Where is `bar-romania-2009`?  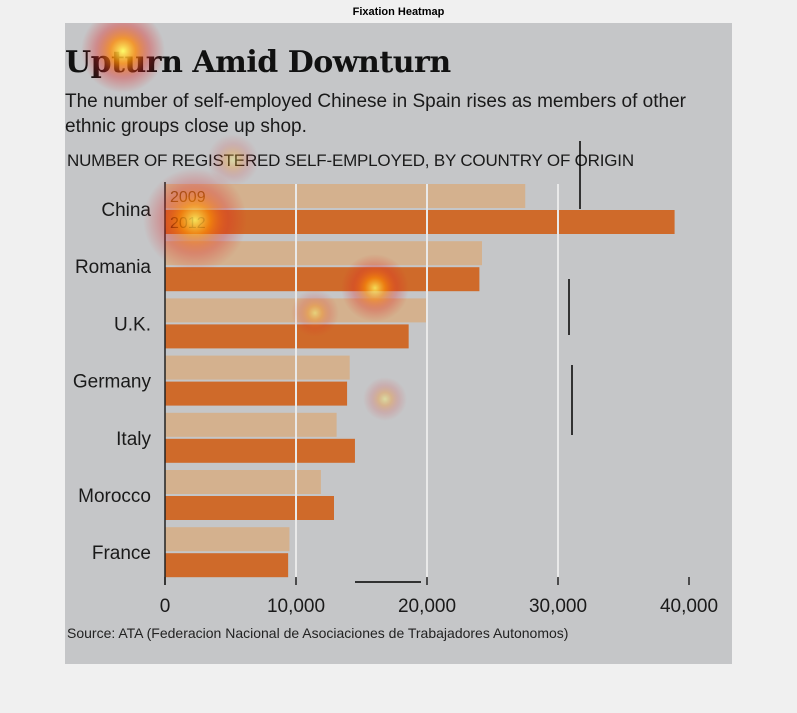
bar-romania-2009 is located at coordinates (324, 253).